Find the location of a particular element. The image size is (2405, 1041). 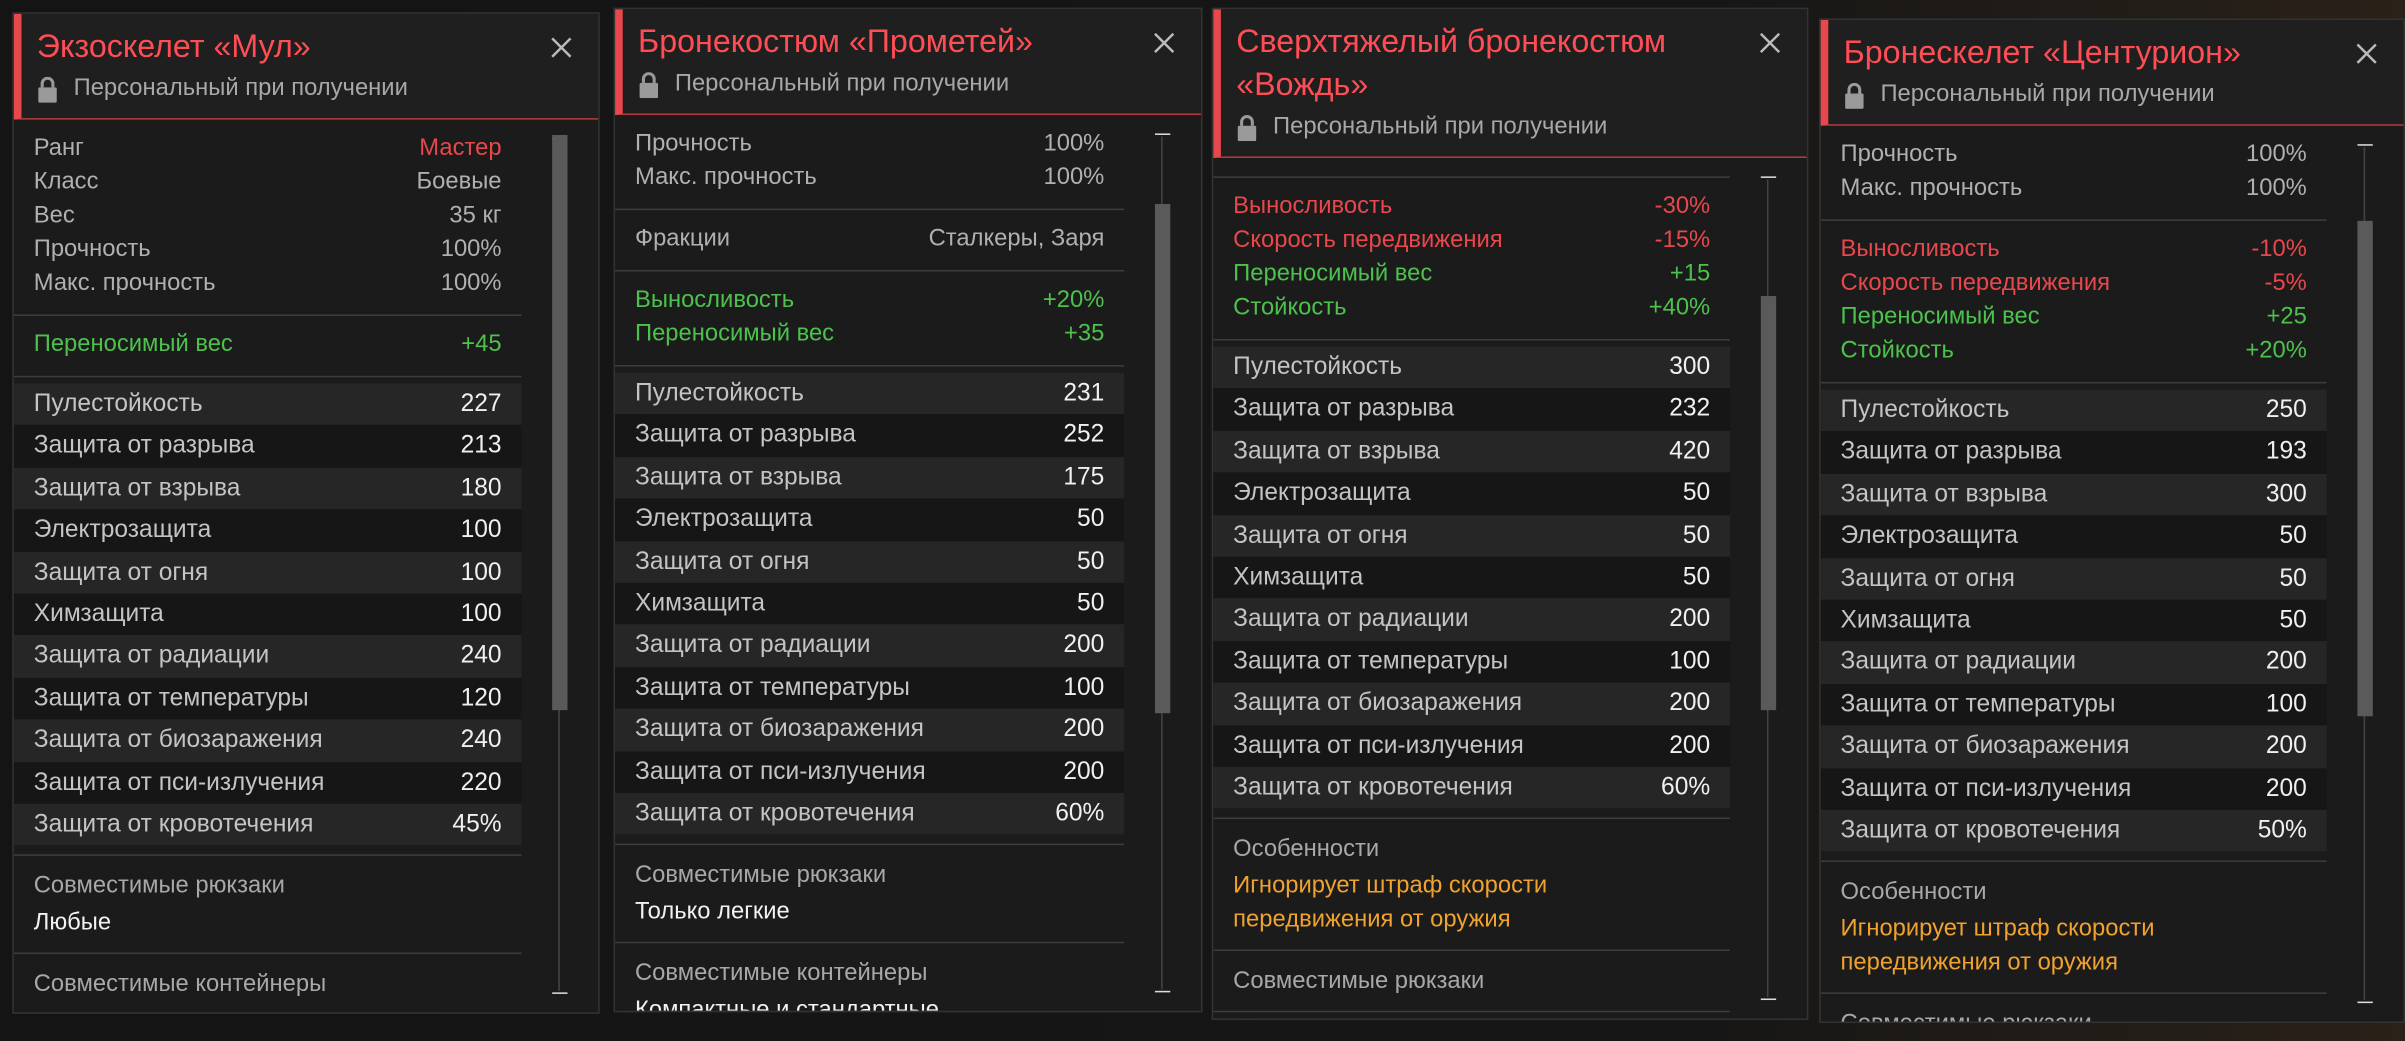

scroll-thumb is located at coordinates (1162, 458).